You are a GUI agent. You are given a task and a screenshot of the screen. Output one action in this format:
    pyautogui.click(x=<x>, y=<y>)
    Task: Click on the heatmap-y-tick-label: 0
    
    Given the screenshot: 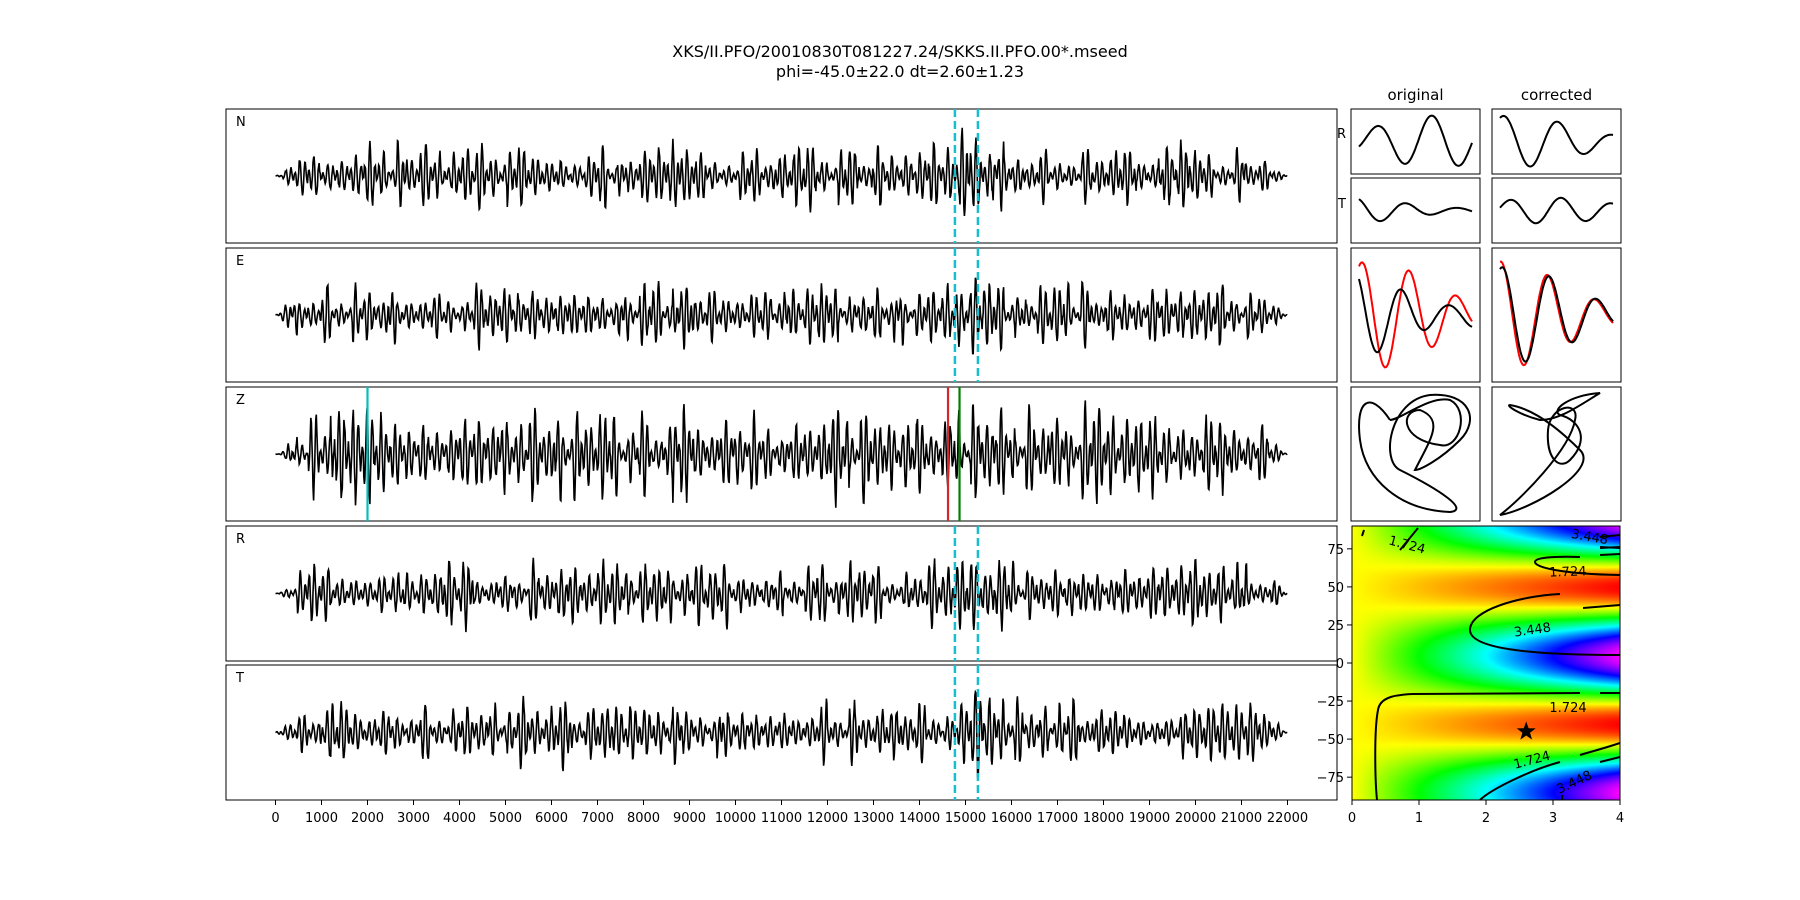 What is the action you would take?
    pyautogui.click(x=1340, y=664)
    